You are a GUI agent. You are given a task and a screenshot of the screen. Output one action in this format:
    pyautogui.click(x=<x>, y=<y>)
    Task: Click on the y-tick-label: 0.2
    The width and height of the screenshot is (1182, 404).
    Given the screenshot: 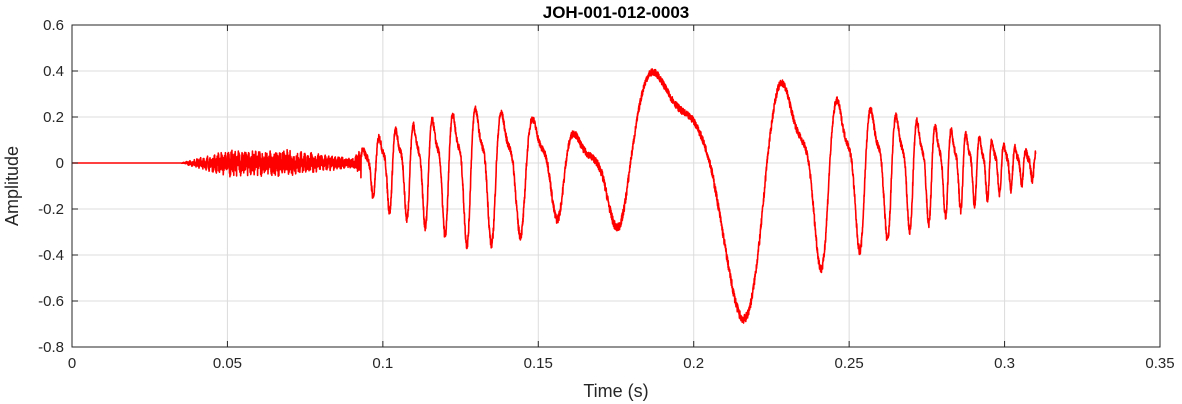 What is the action you would take?
    pyautogui.click(x=53, y=117)
    